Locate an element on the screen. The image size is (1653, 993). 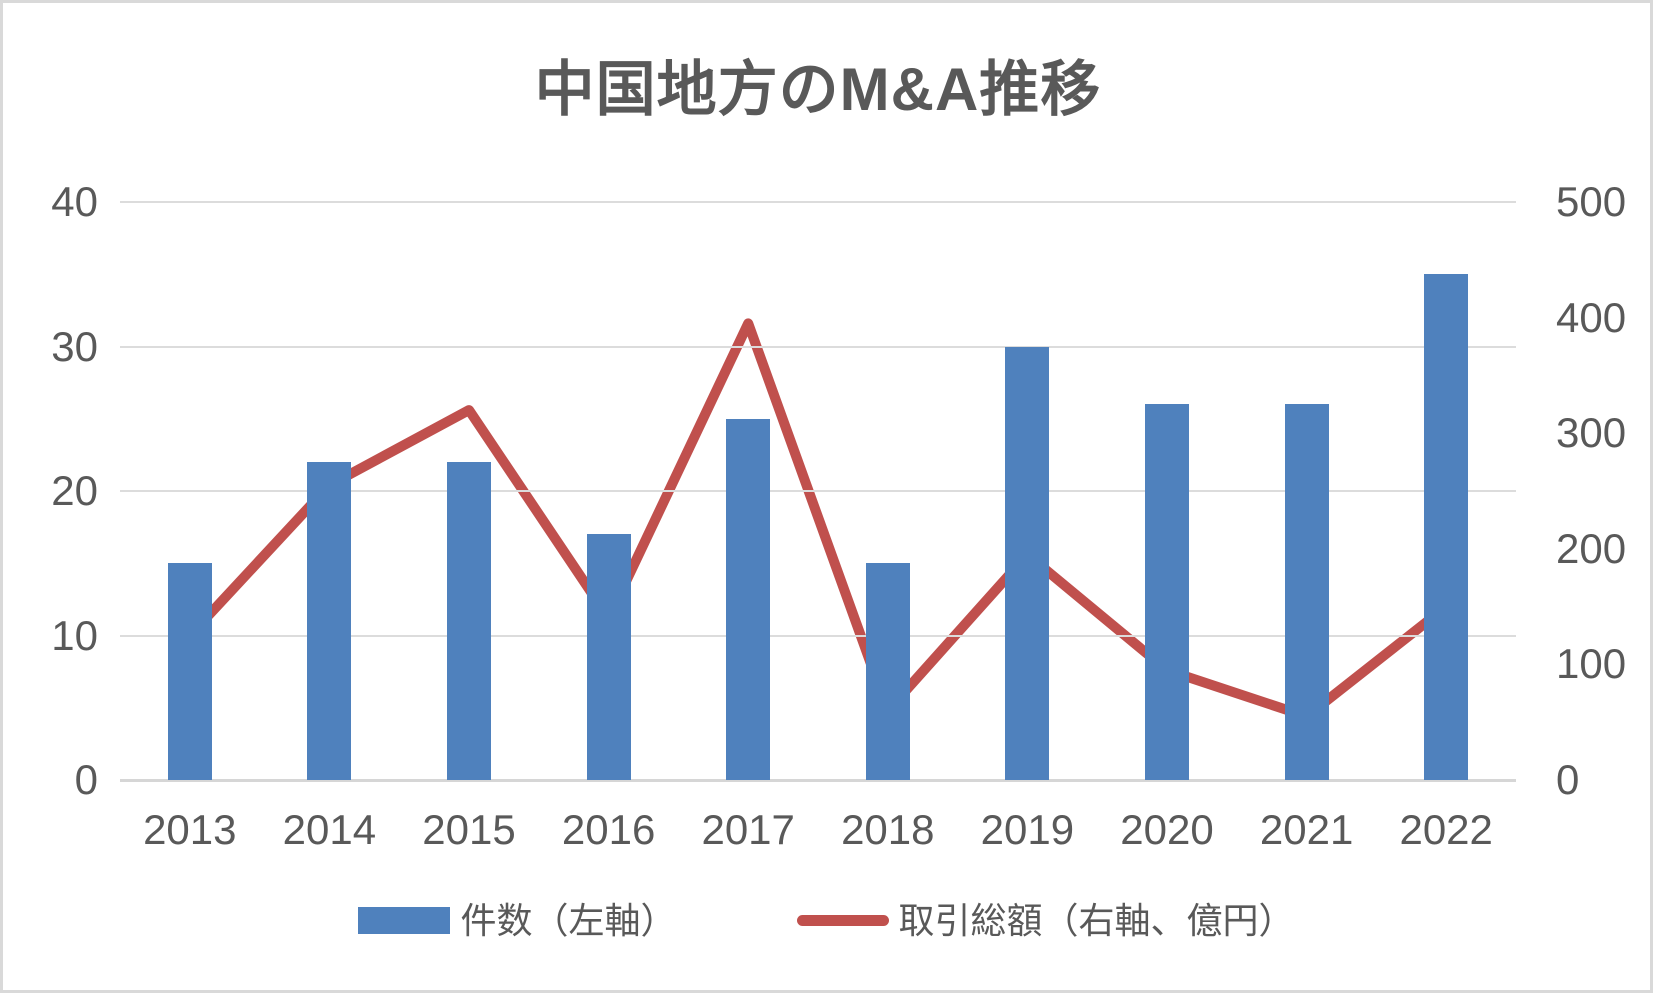
bar-2019 is located at coordinates (1027, 563).